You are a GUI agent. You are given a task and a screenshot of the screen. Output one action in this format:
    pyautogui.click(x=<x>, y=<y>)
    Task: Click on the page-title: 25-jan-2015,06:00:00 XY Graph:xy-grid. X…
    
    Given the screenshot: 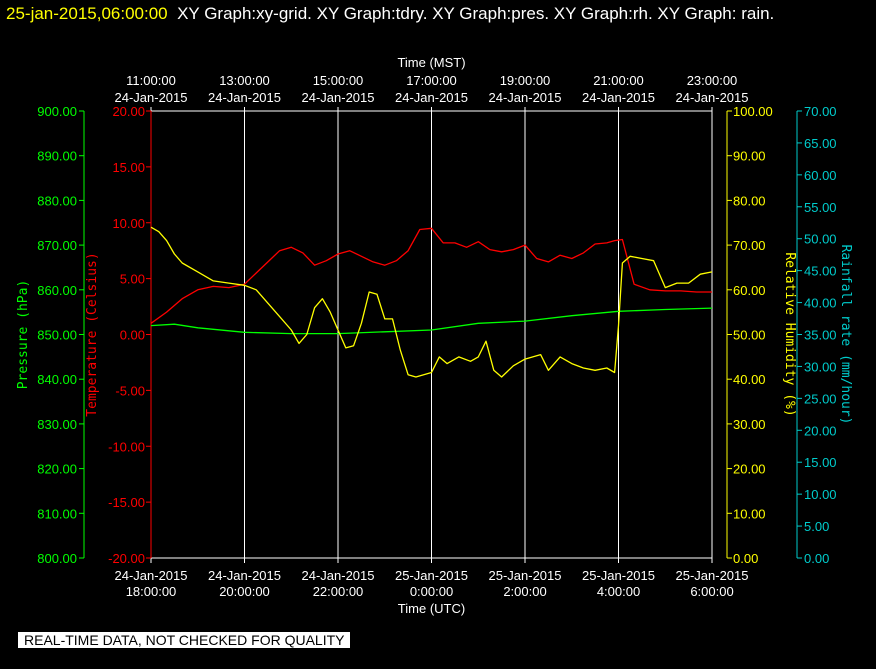 What is the action you would take?
    pyautogui.click(x=436, y=14)
    